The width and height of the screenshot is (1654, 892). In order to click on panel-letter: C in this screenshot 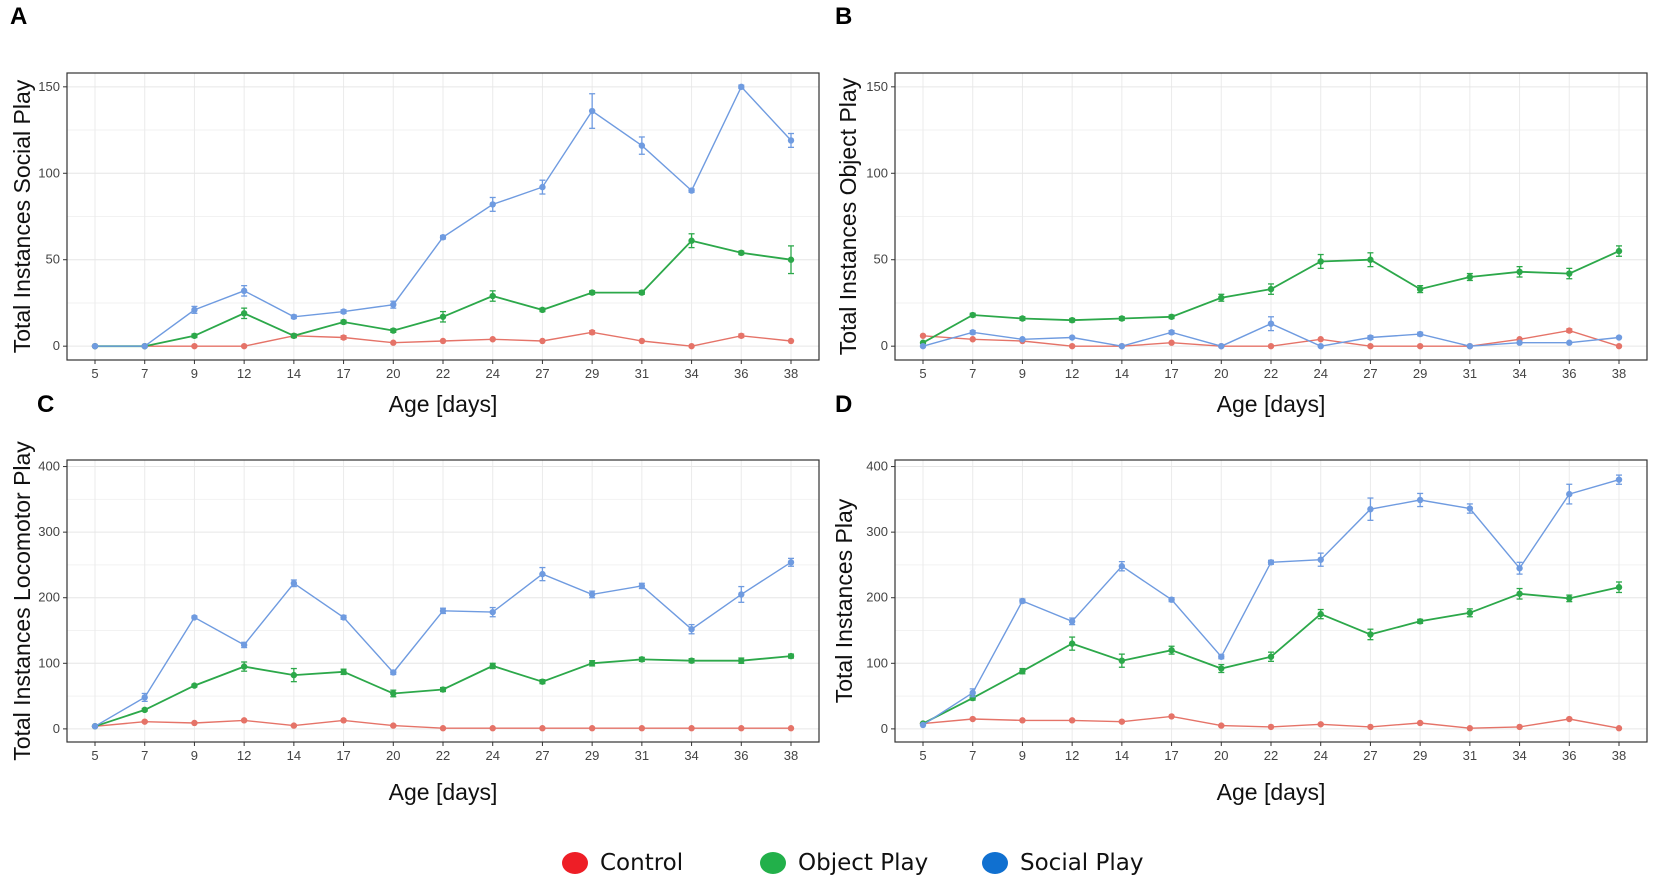, I will do `click(45, 404)`.